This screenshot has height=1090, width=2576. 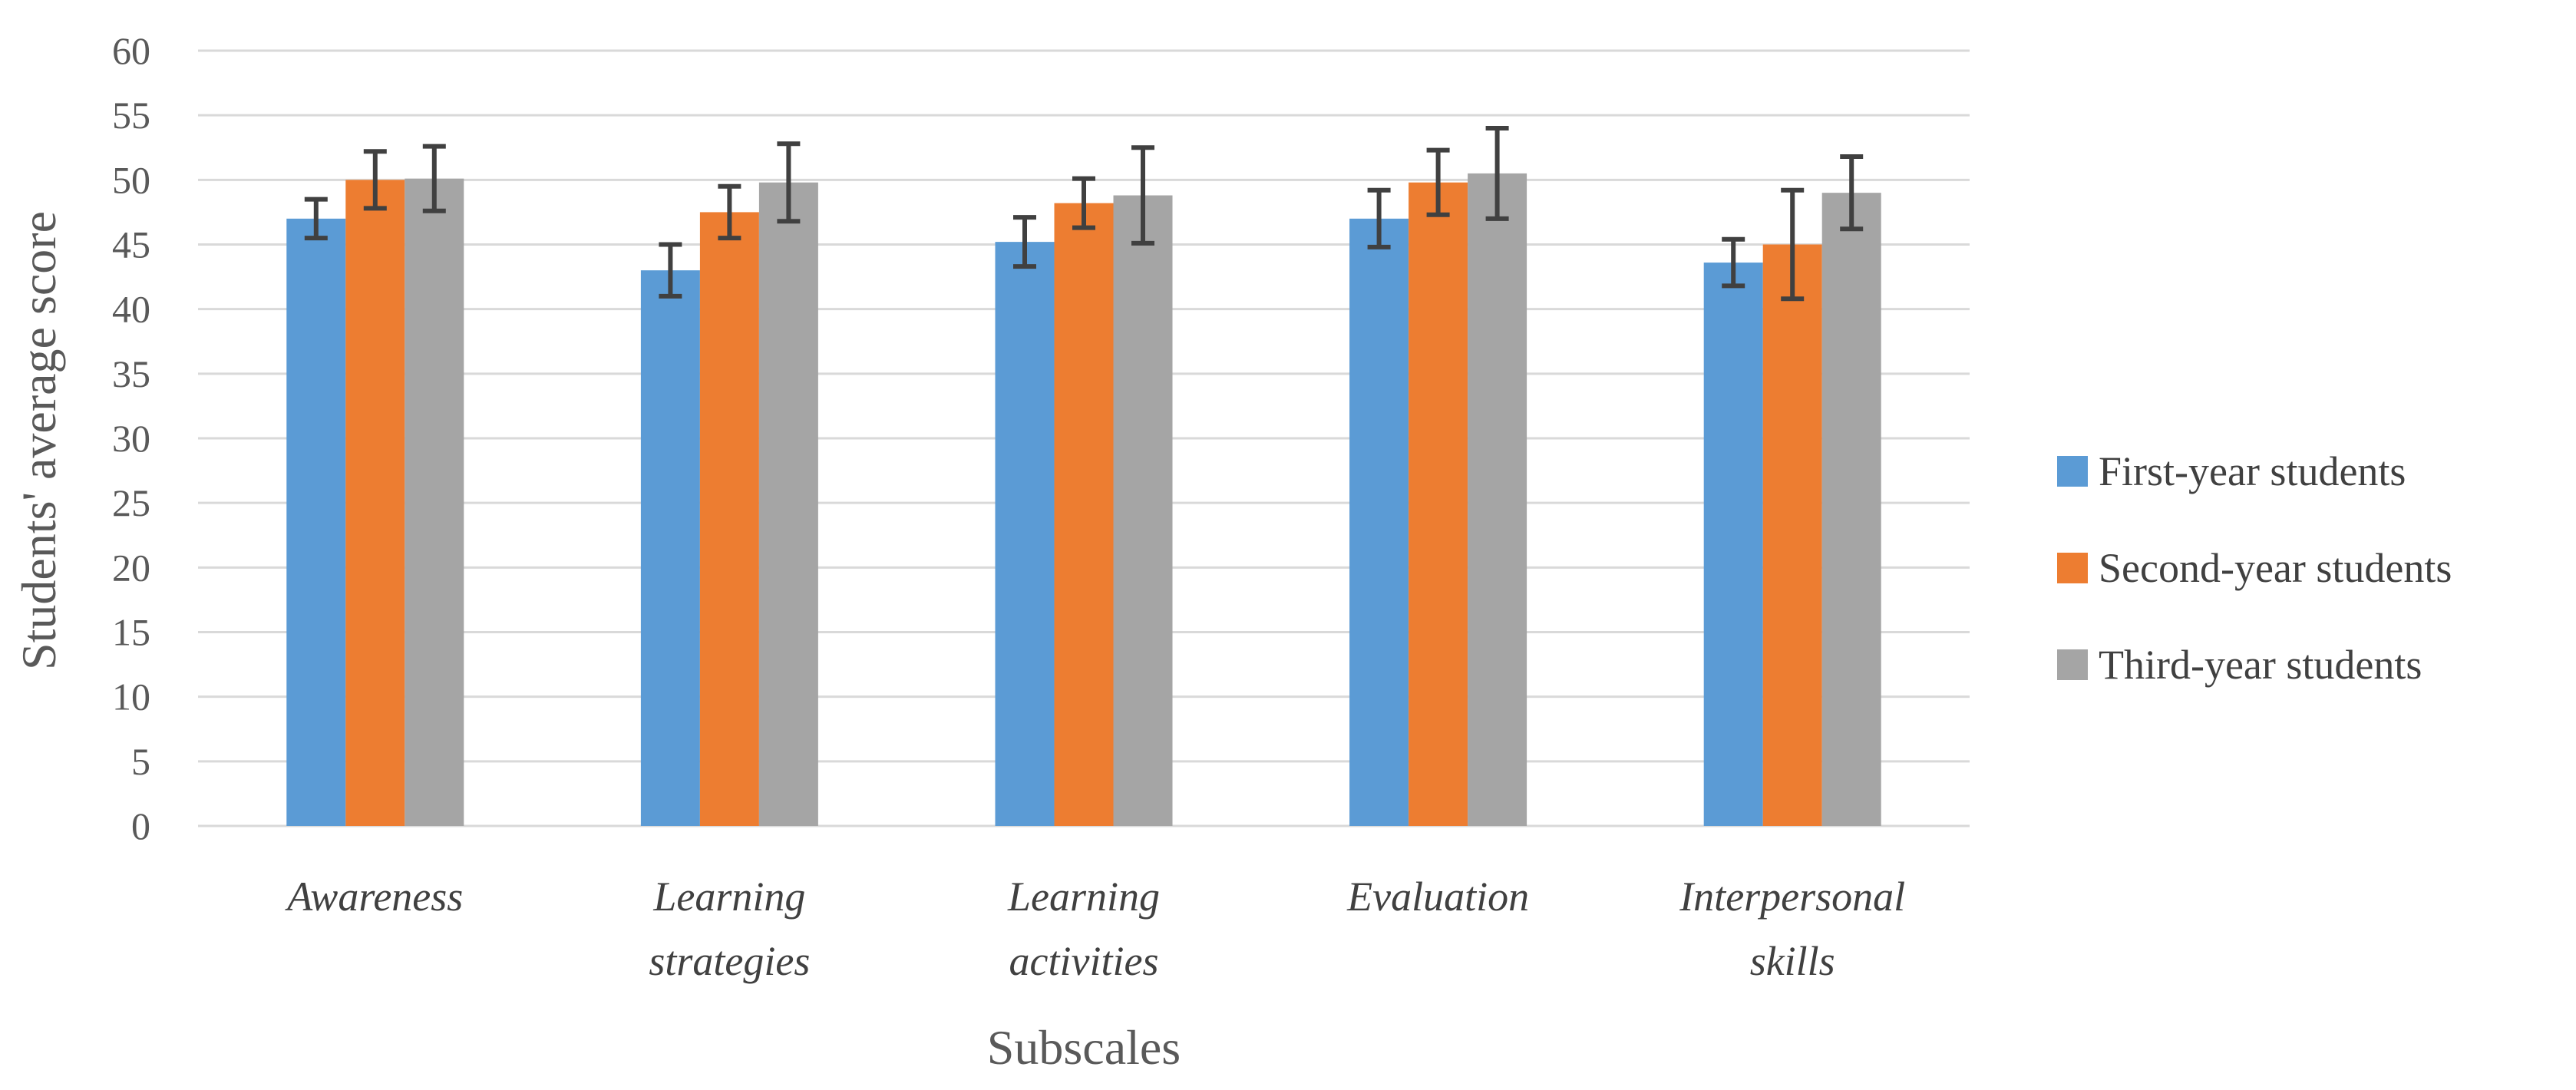 What do you see at coordinates (140, 825) in the screenshot?
I see `y-tick-label: 0` at bounding box center [140, 825].